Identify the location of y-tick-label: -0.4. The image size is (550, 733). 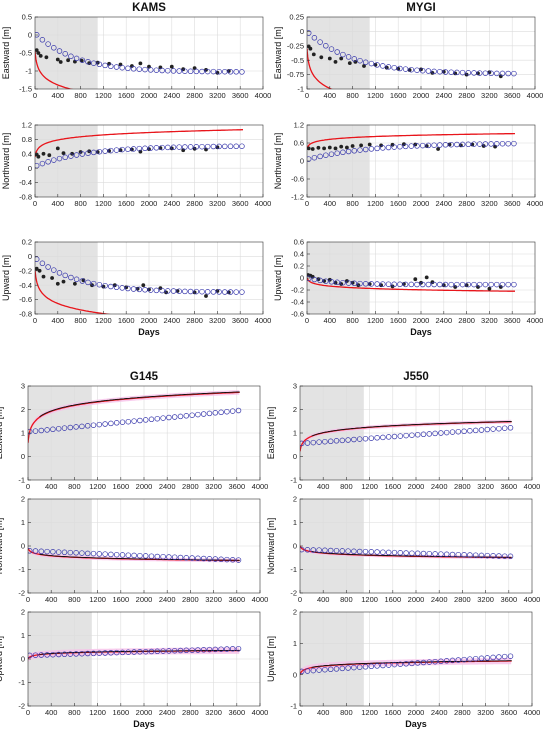
(25, 285).